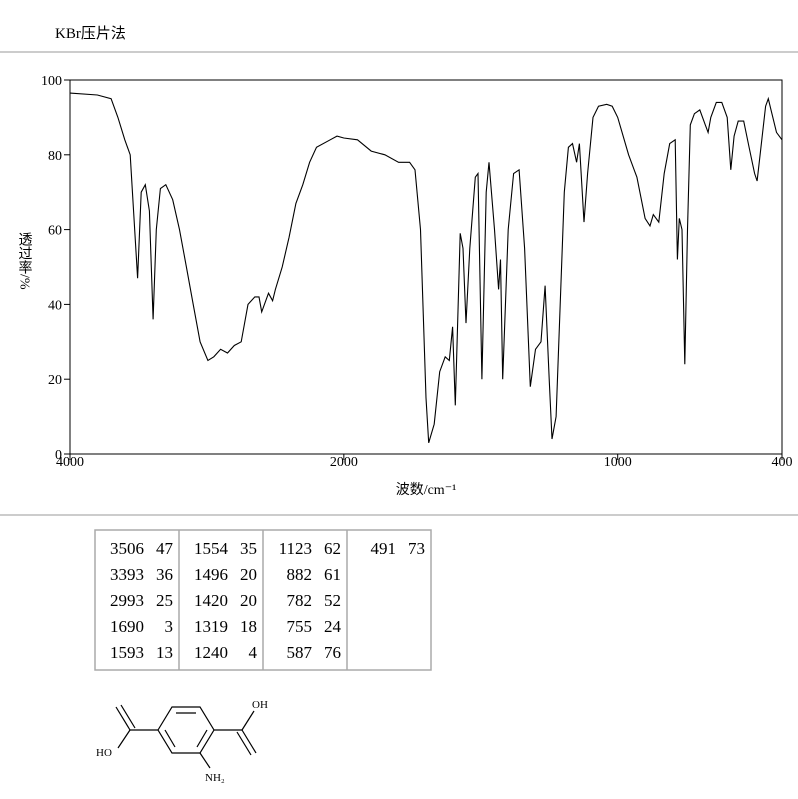  What do you see at coordinates (186, 730) in the screenshot?
I see `benzene-ring` at bounding box center [186, 730].